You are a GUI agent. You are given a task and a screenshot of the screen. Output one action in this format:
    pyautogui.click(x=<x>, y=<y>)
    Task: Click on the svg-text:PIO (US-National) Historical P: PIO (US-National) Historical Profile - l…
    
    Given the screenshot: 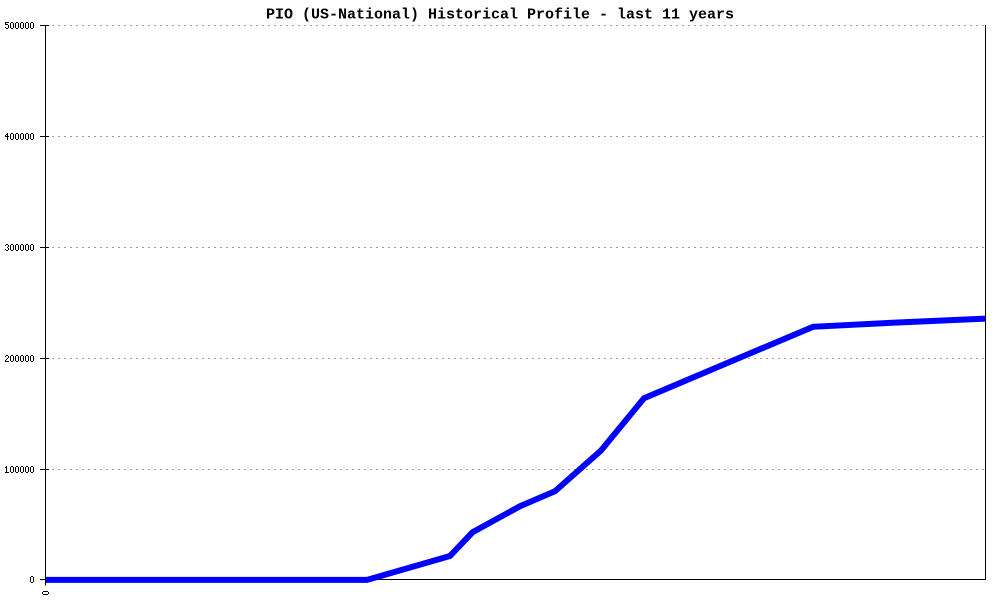 What is the action you would take?
    pyautogui.click(x=500, y=14)
    